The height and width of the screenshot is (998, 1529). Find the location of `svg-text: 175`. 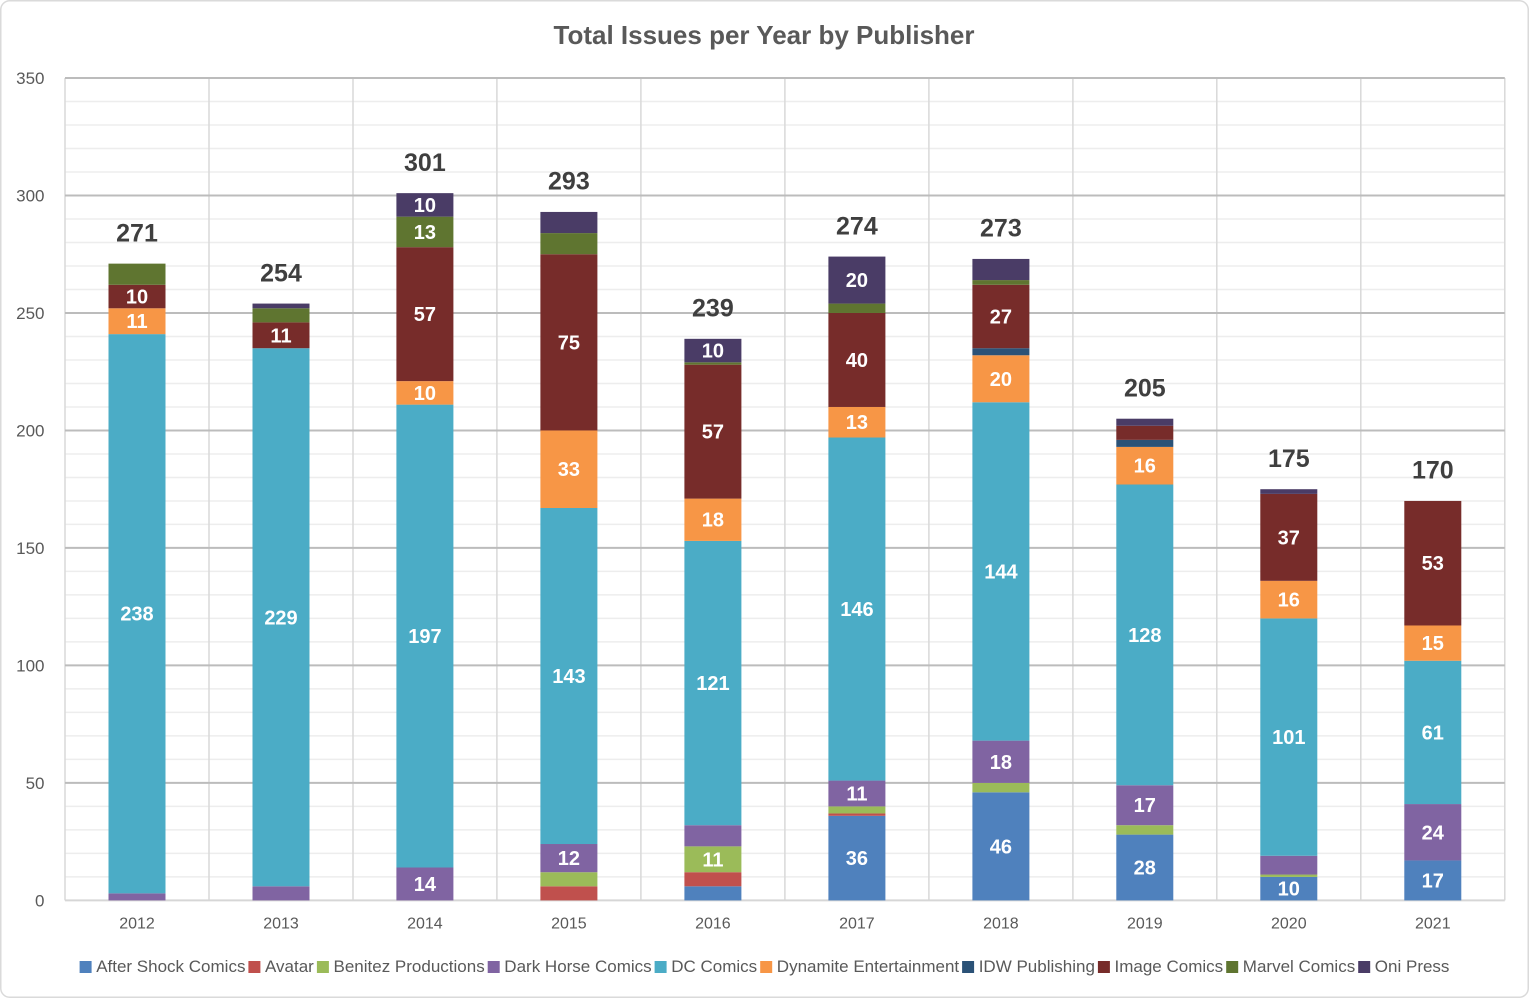

svg-text: 175 is located at coordinates (1289, 459).